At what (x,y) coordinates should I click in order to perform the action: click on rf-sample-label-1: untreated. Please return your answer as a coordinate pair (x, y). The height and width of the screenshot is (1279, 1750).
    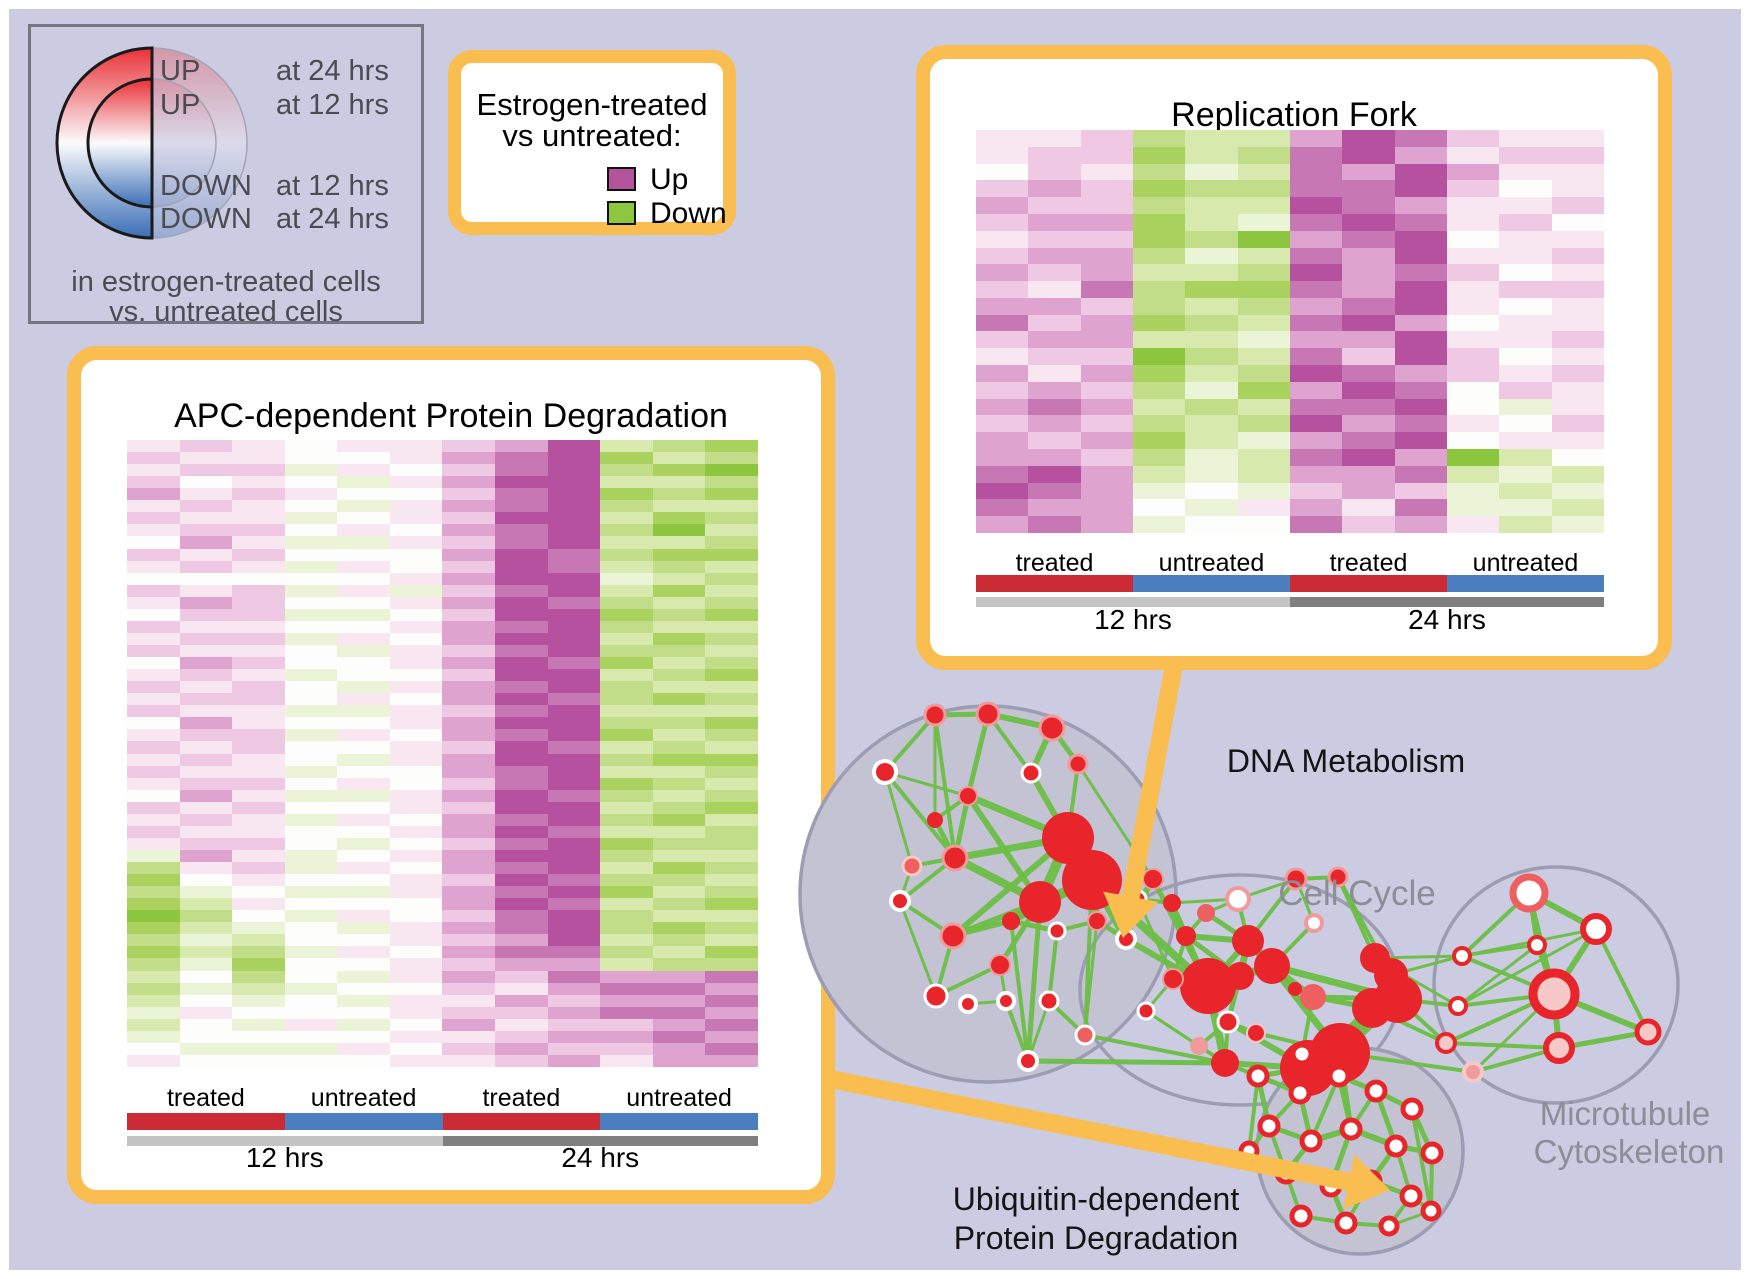
    Looking at the image, I should click on (1211, 563).